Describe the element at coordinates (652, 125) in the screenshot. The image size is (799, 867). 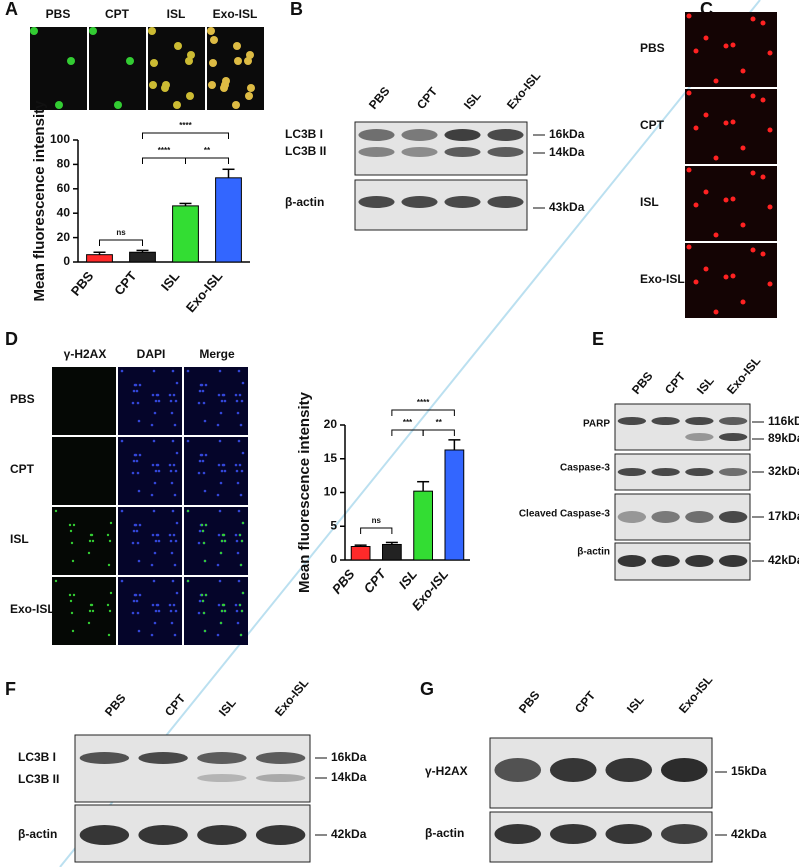
I see `row-label: CPT` at that location.